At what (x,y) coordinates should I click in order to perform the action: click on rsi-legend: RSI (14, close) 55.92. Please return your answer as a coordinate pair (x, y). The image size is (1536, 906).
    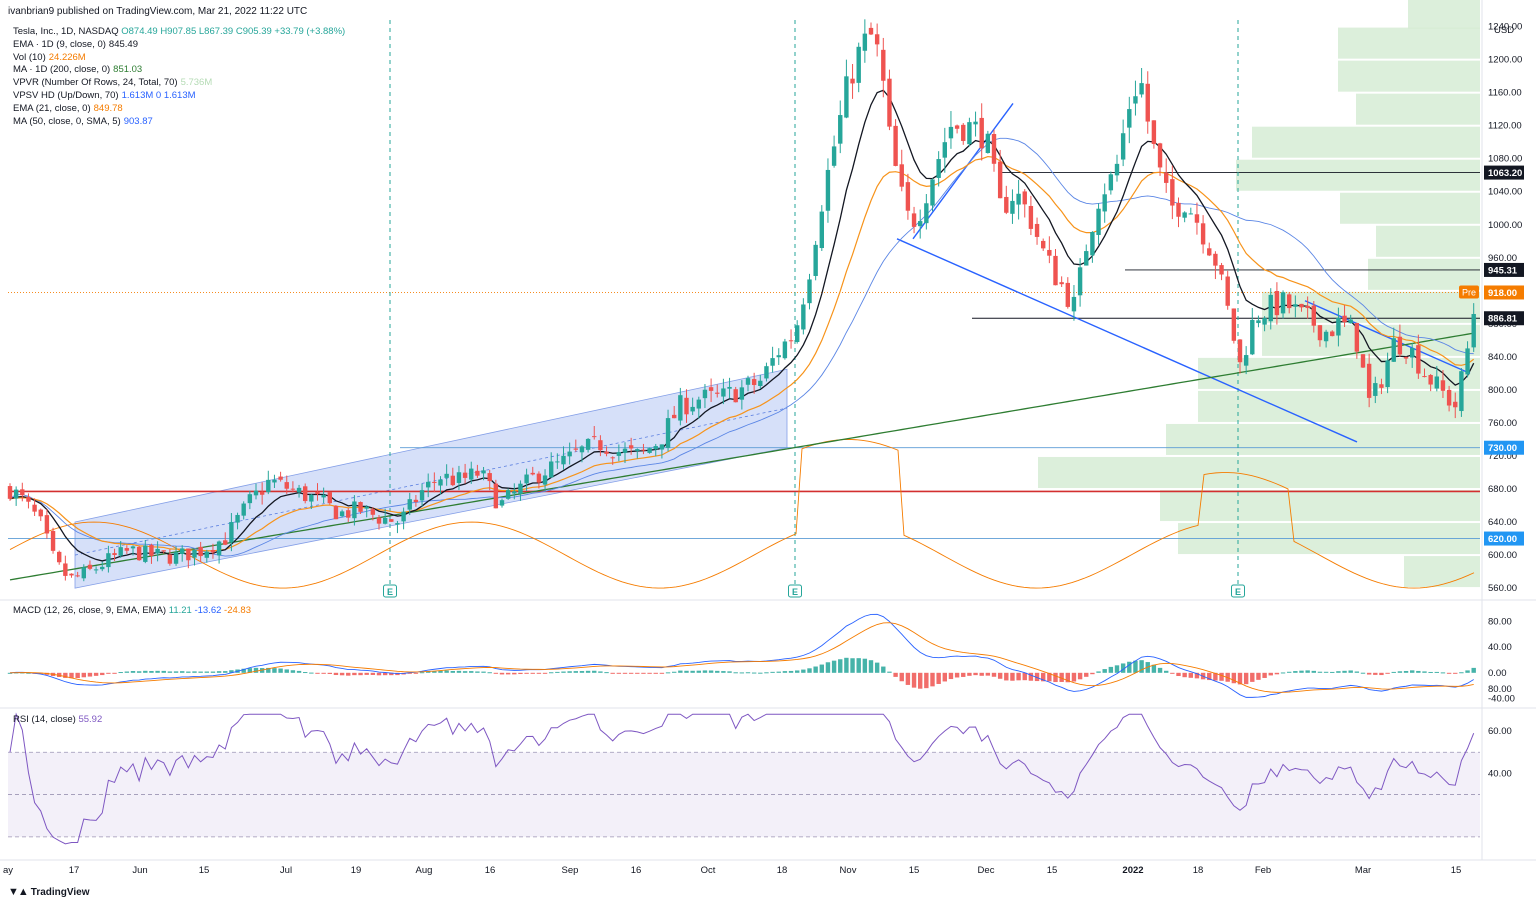
    Looking at the image, I should click on (57, 719).